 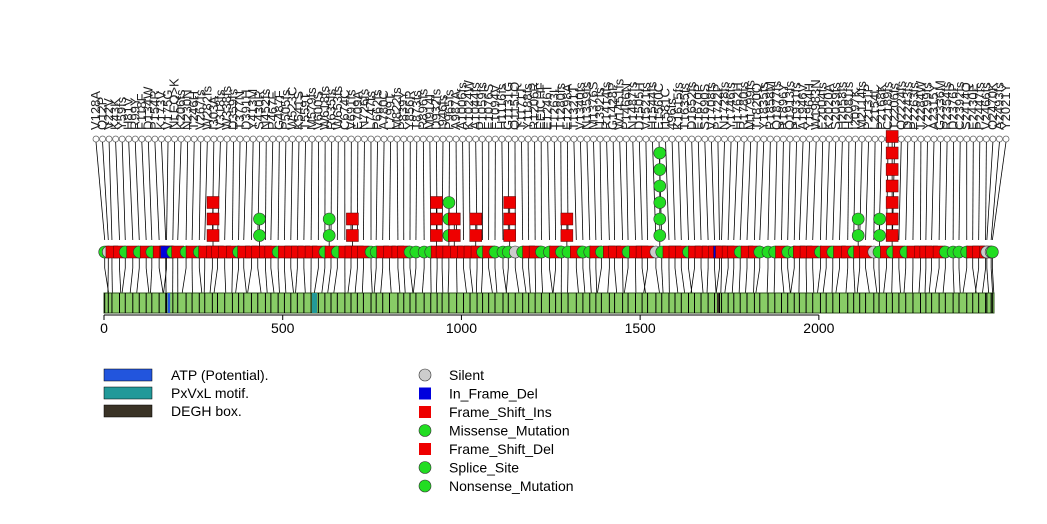 What do you see at coordinates (501, 449) in the screenshot?
I see `legend-type-label: Frame_Shift_Del` at bounding box center [501, 449].